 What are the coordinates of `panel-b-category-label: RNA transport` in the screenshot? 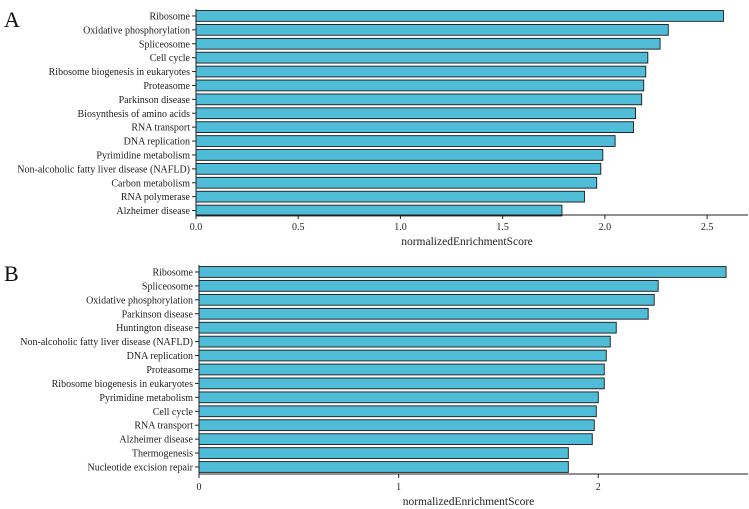 It's located at (163, 426).